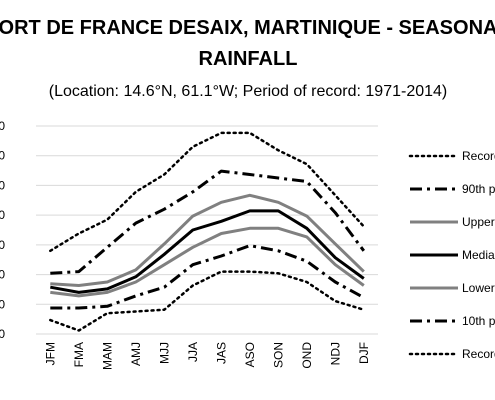 The width and height of the screenshot is (495, 400). What do you see at coordinates (248, 59) in the screenshot?
I see `chart-title-line2: RAINFALL` at bounding box center [248, 59].